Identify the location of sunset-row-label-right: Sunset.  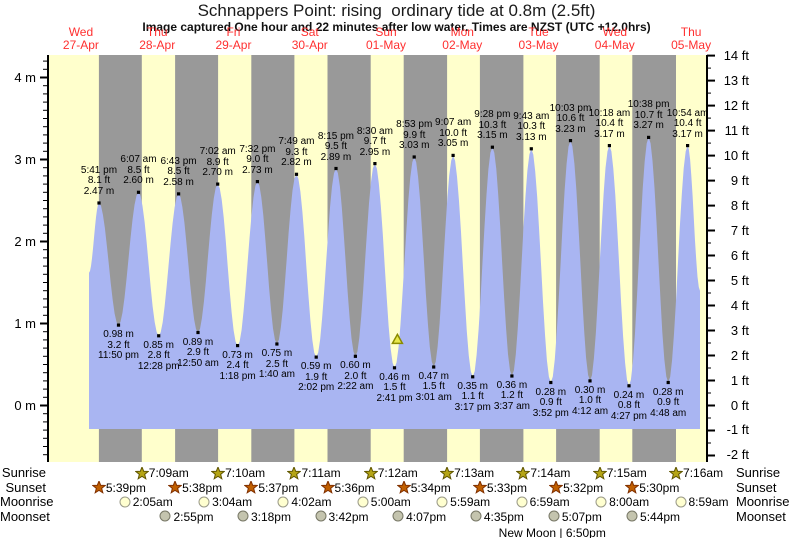
(756, 487).